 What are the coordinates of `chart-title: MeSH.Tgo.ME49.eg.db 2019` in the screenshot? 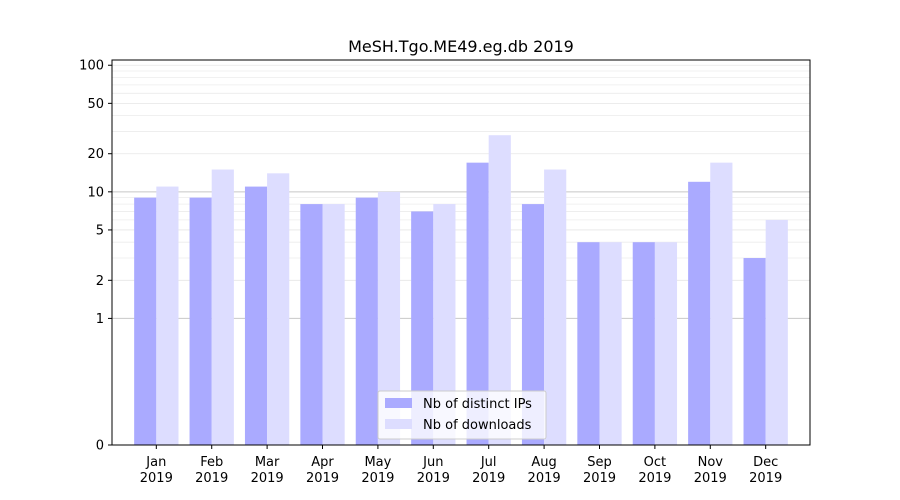 It's located at (461, 46).